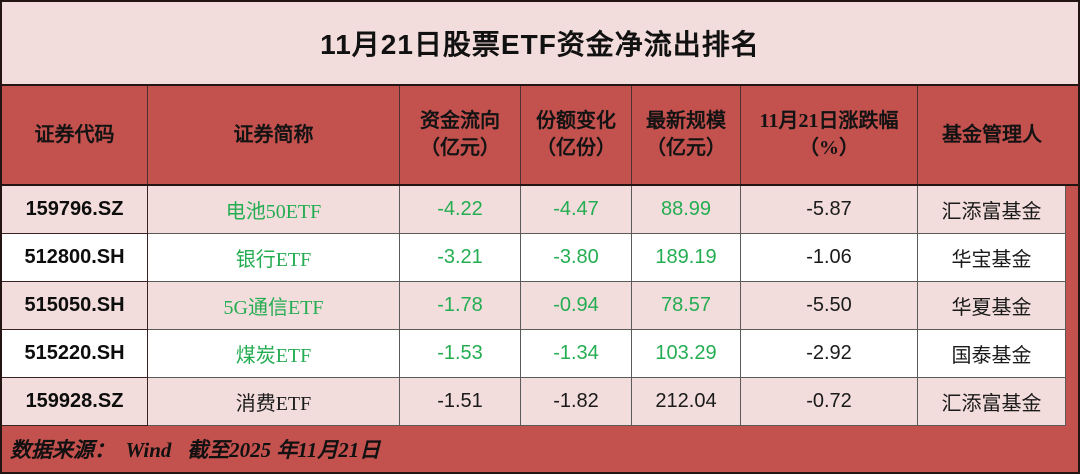 The width and height of the screenshot is (1080, 474). What do you see at coordinates (576, 258) in the screenshot?
I see `share-change-cell: -3.80` at bounding box center [576, 258].